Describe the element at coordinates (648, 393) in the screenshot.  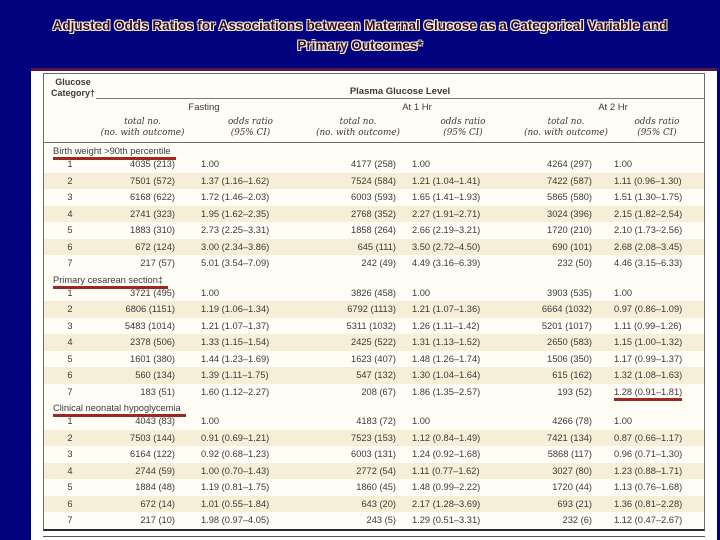
I see `cell-value: 1.28 (0.91–1.81)` at that location.